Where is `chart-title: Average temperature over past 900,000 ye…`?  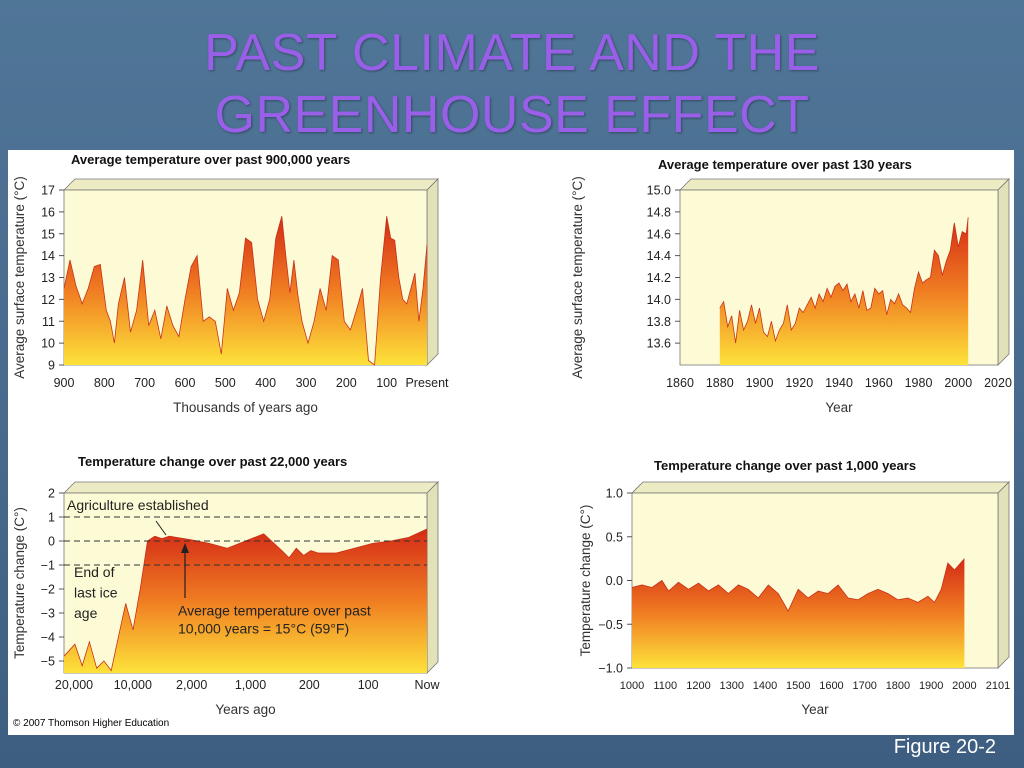 chart-title: Average temperature over past 900,000 ye… is located at coordinates (210, 159).